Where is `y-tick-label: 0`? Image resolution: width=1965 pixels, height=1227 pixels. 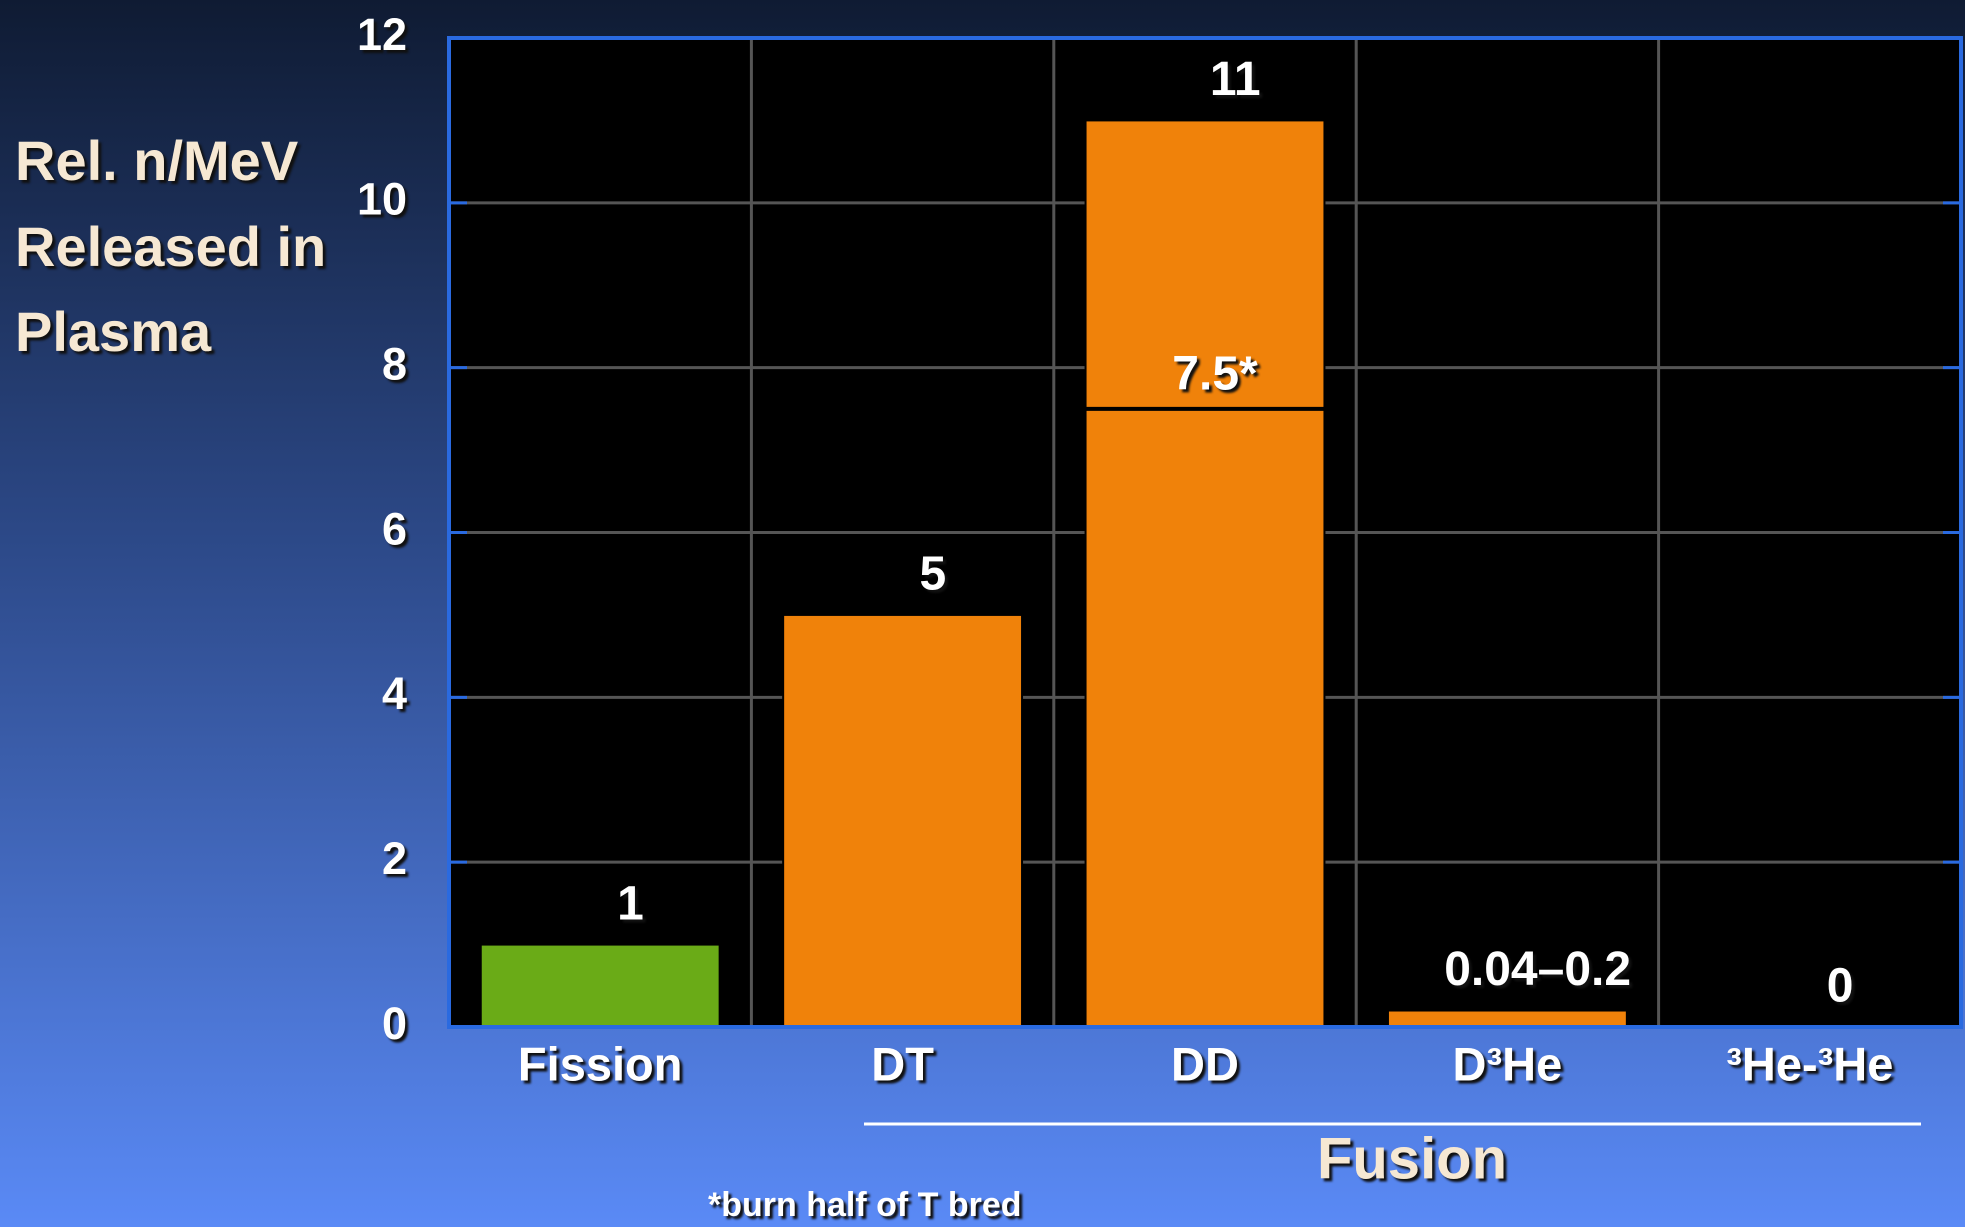
y-tick-label: 0 is located at coordinates (394, 1023).